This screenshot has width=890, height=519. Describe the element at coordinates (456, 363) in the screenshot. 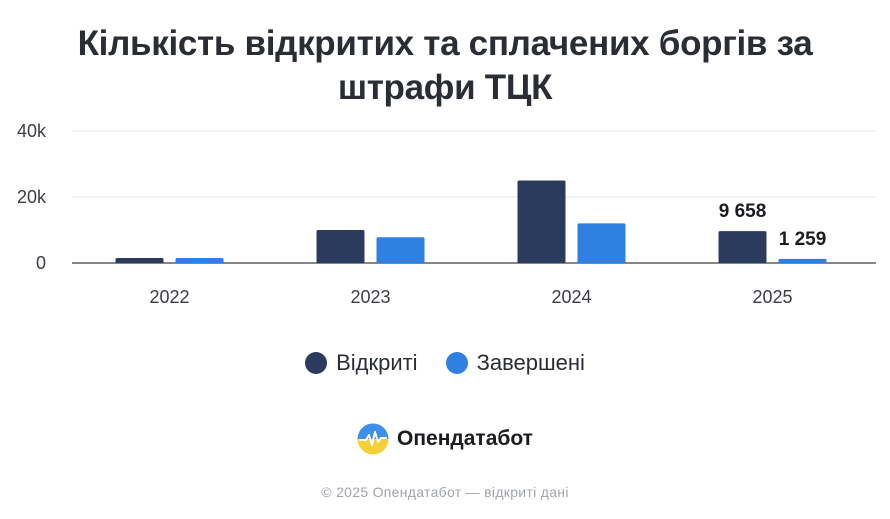

I see `legend-swatch-closed` at that location.